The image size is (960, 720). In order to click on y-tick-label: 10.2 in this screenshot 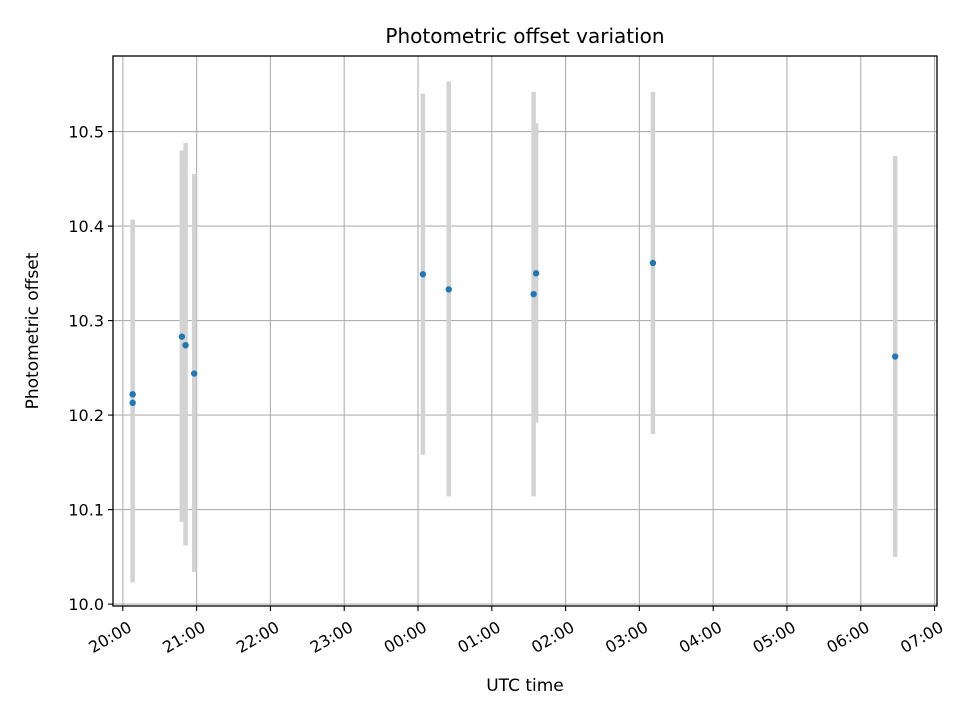, I will do `click(86, 415)`.